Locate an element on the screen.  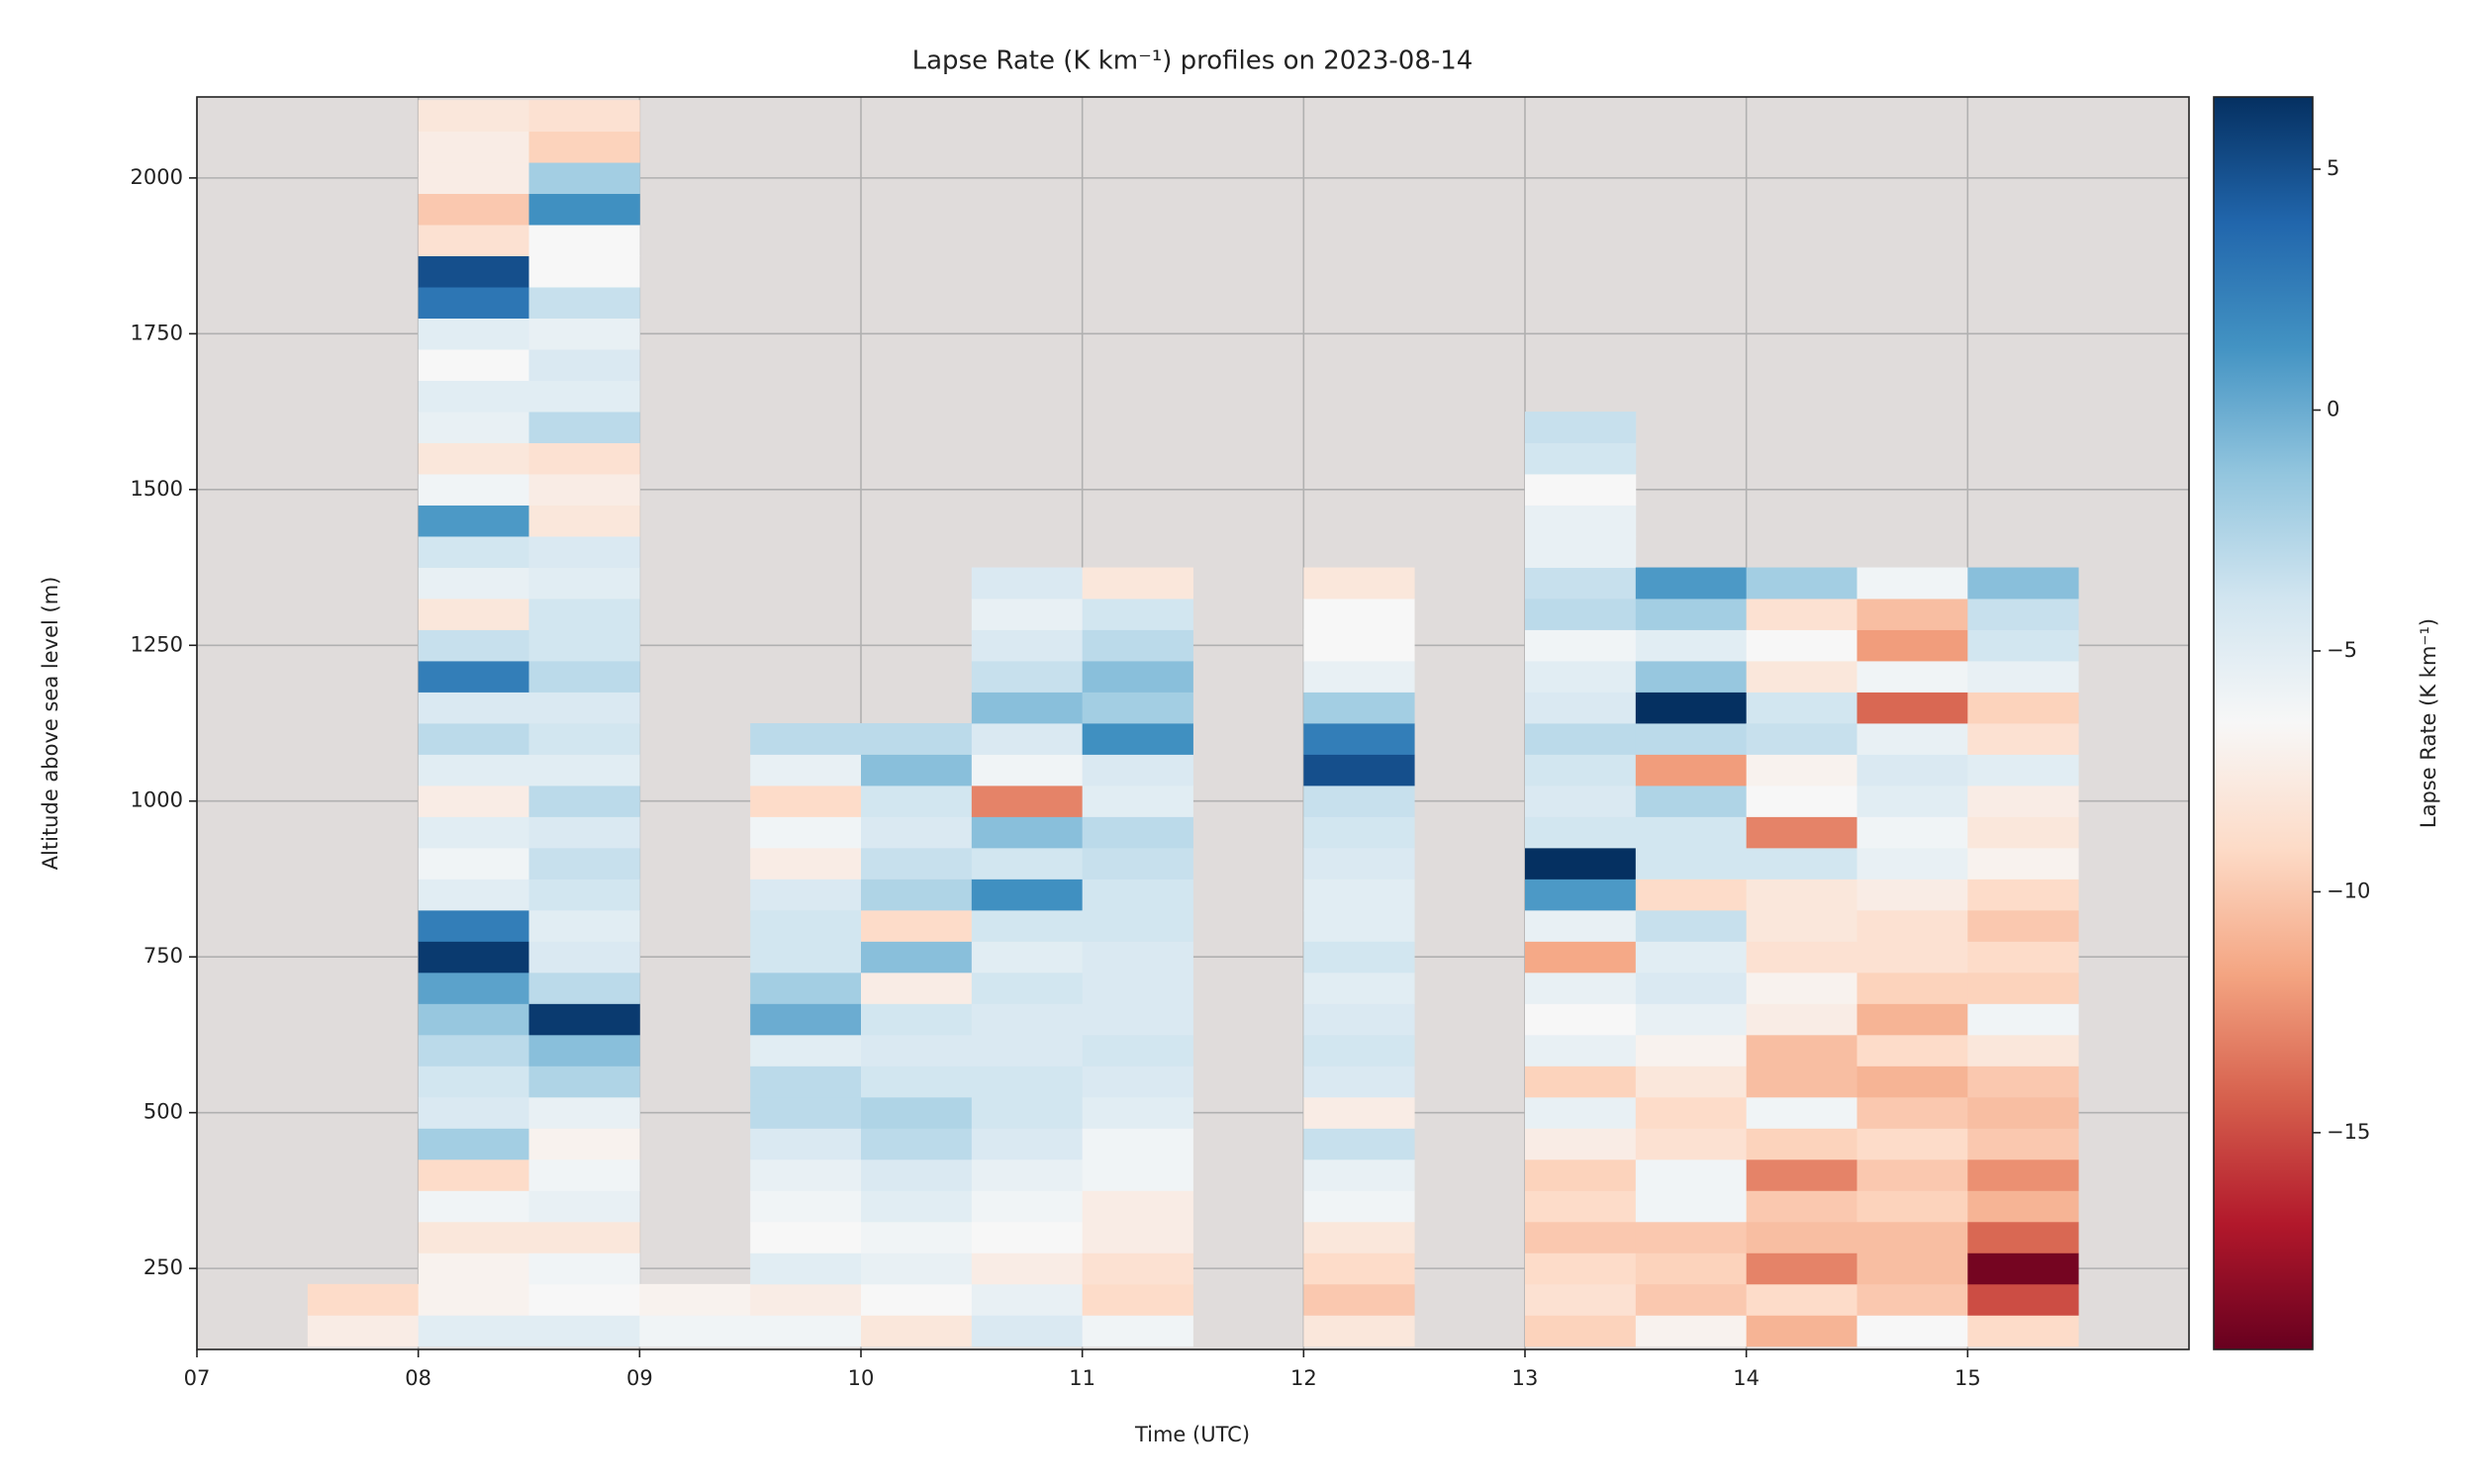
colorbar-tick-label: 0 is located at coordinates (2333, 409).